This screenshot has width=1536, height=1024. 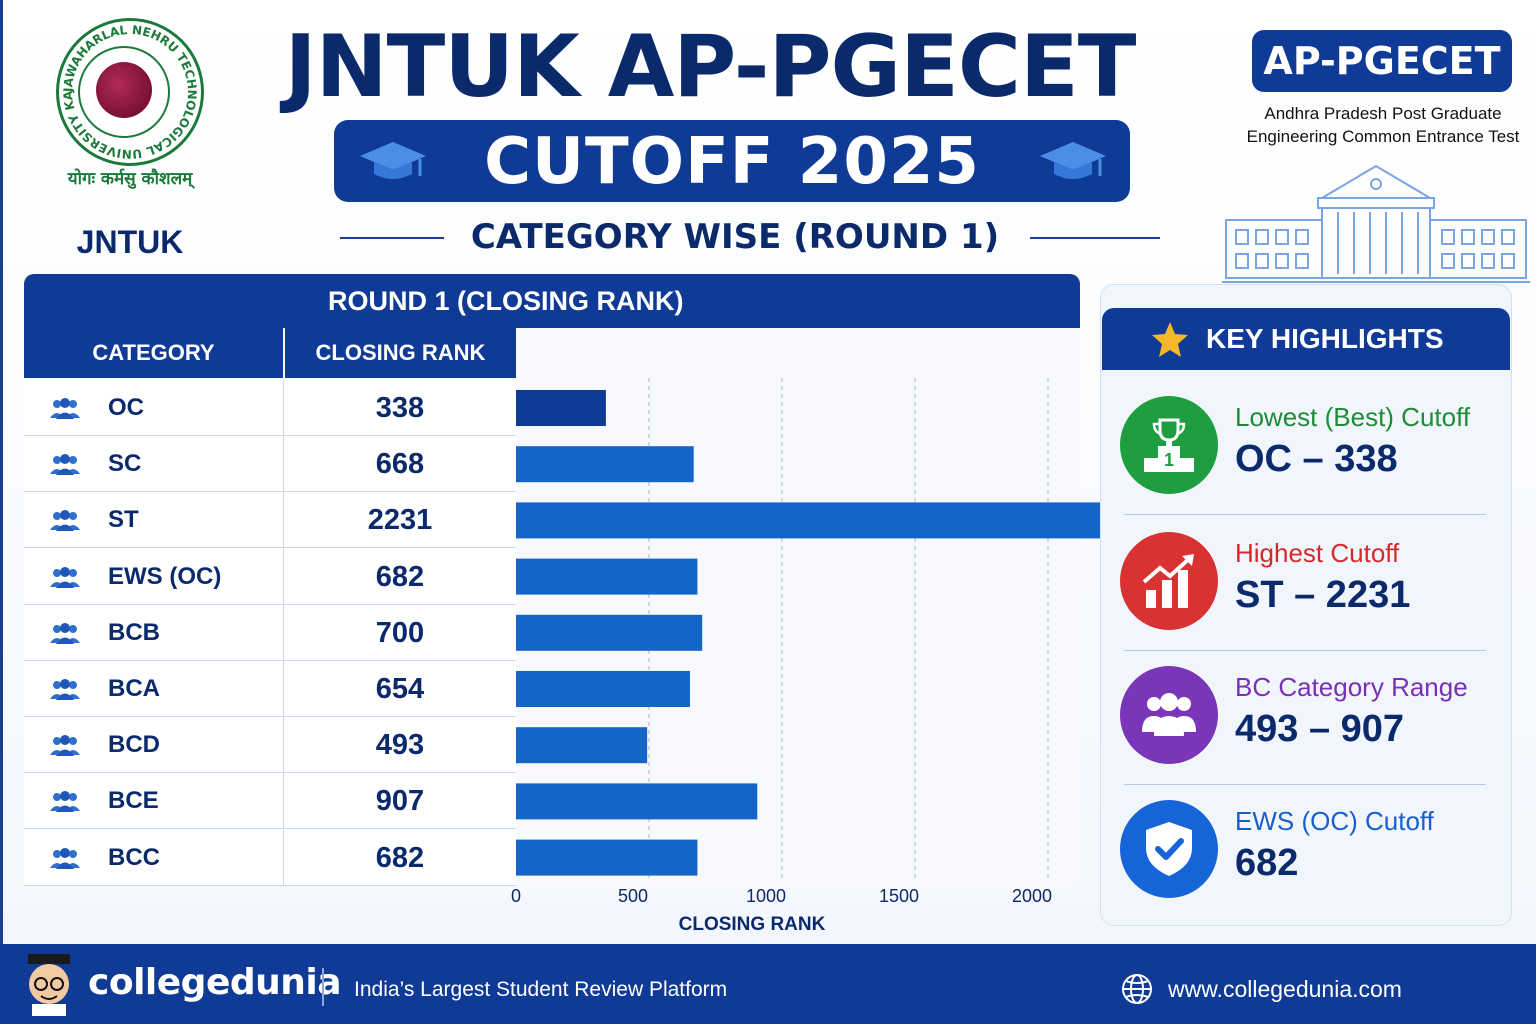 I want to click on table-row: SC 668, so click(x=270, y=464).